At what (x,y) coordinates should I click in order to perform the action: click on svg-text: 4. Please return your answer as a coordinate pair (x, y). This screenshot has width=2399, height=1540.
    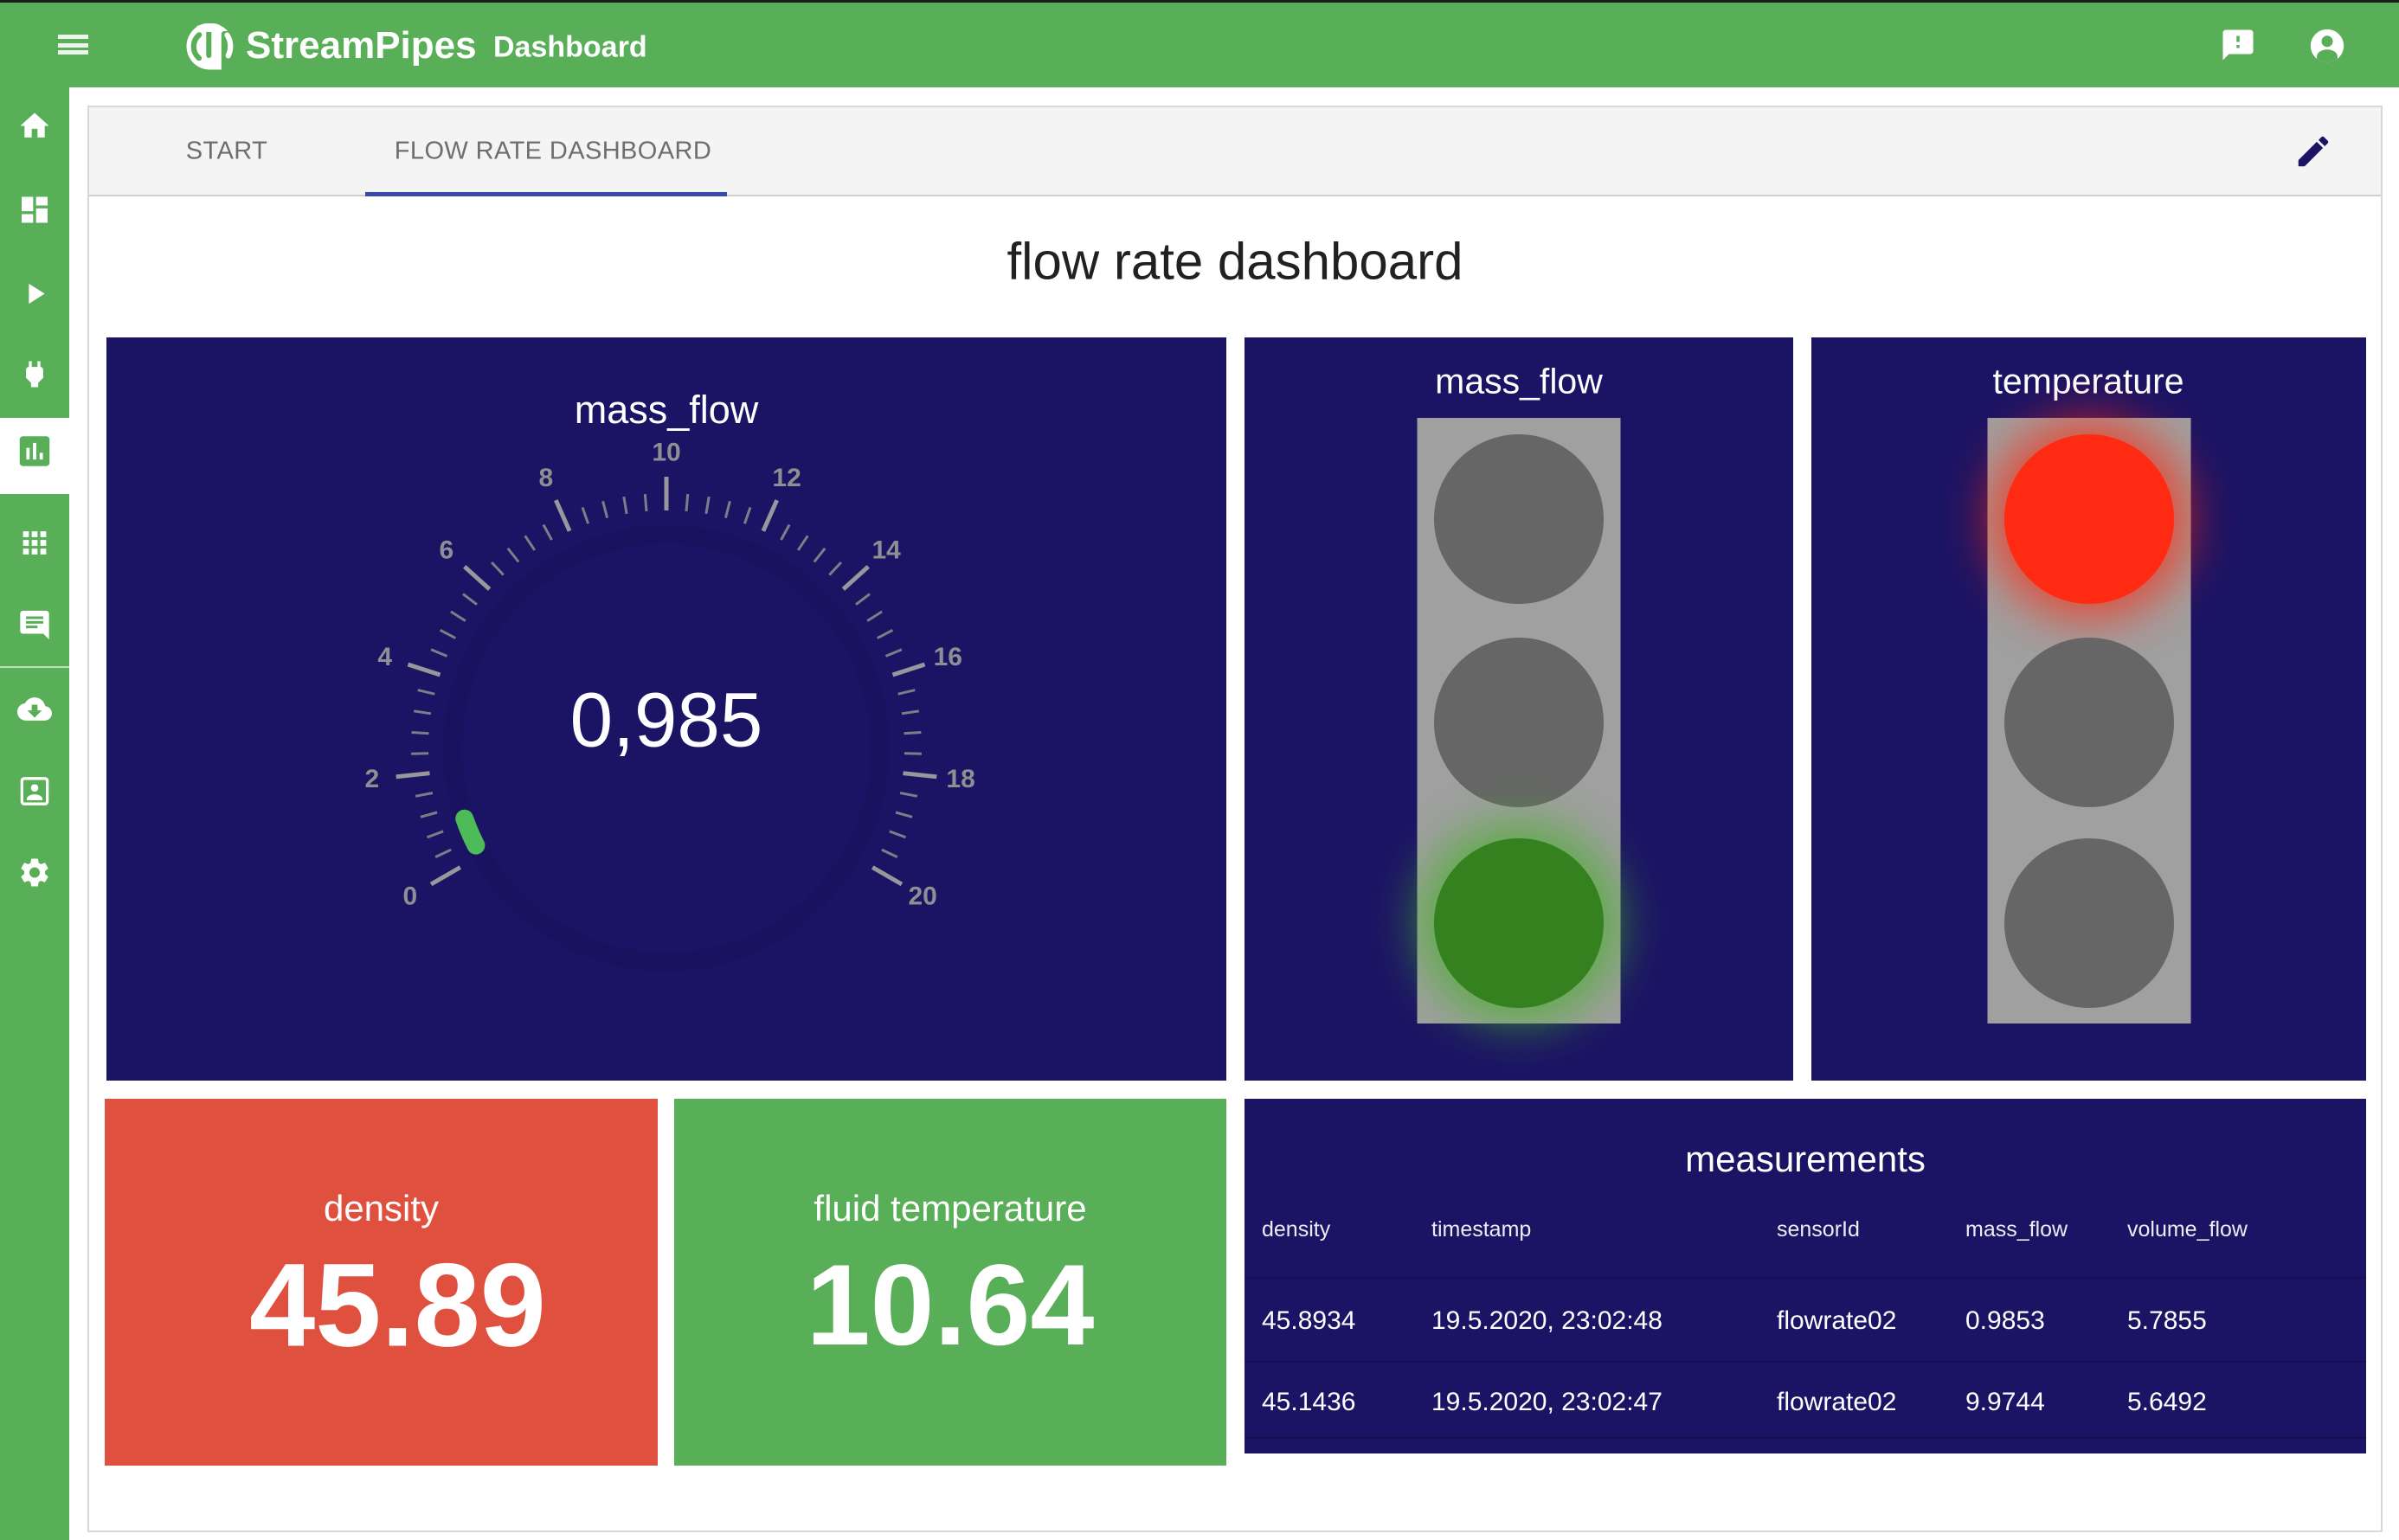
    Looking at the image, I should click on (384, 657).